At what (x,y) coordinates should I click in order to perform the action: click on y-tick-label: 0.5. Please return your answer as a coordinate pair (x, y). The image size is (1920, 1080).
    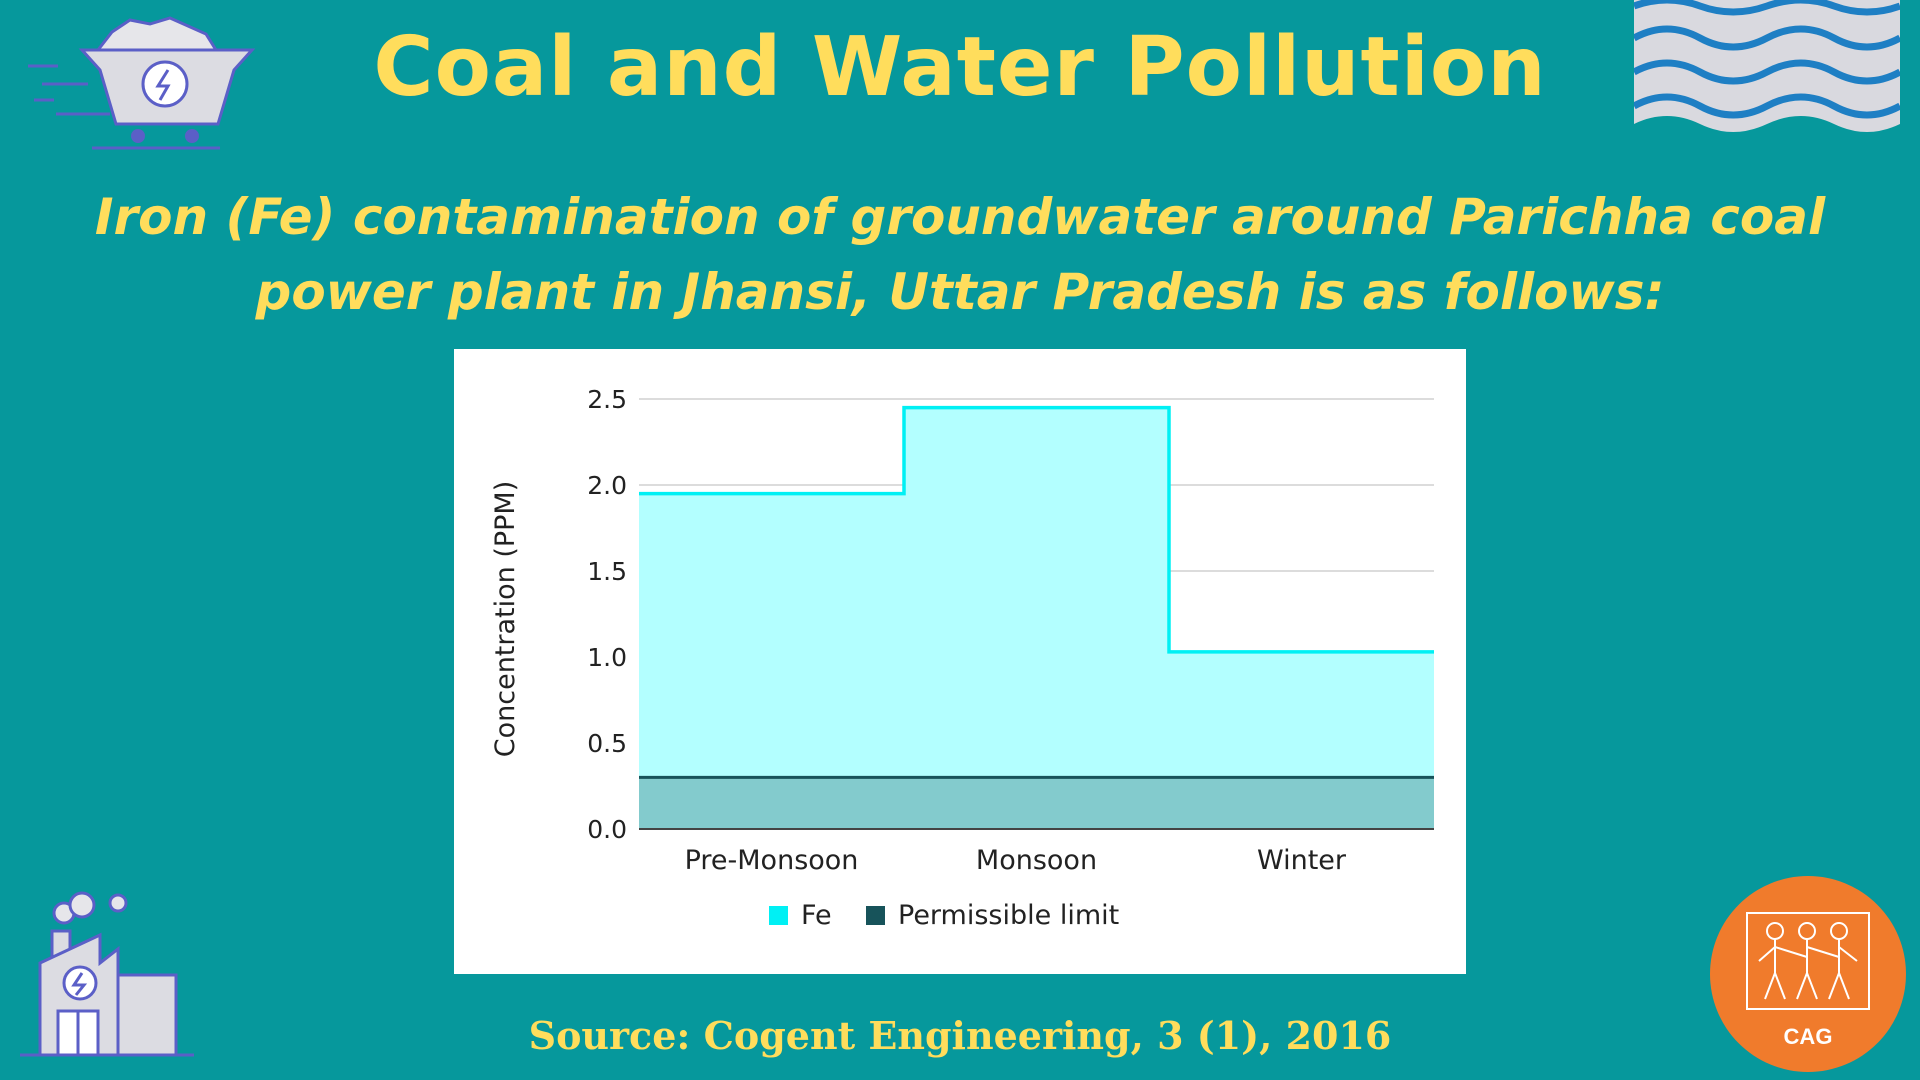
    Looking at the image, I should click on (607, 743).